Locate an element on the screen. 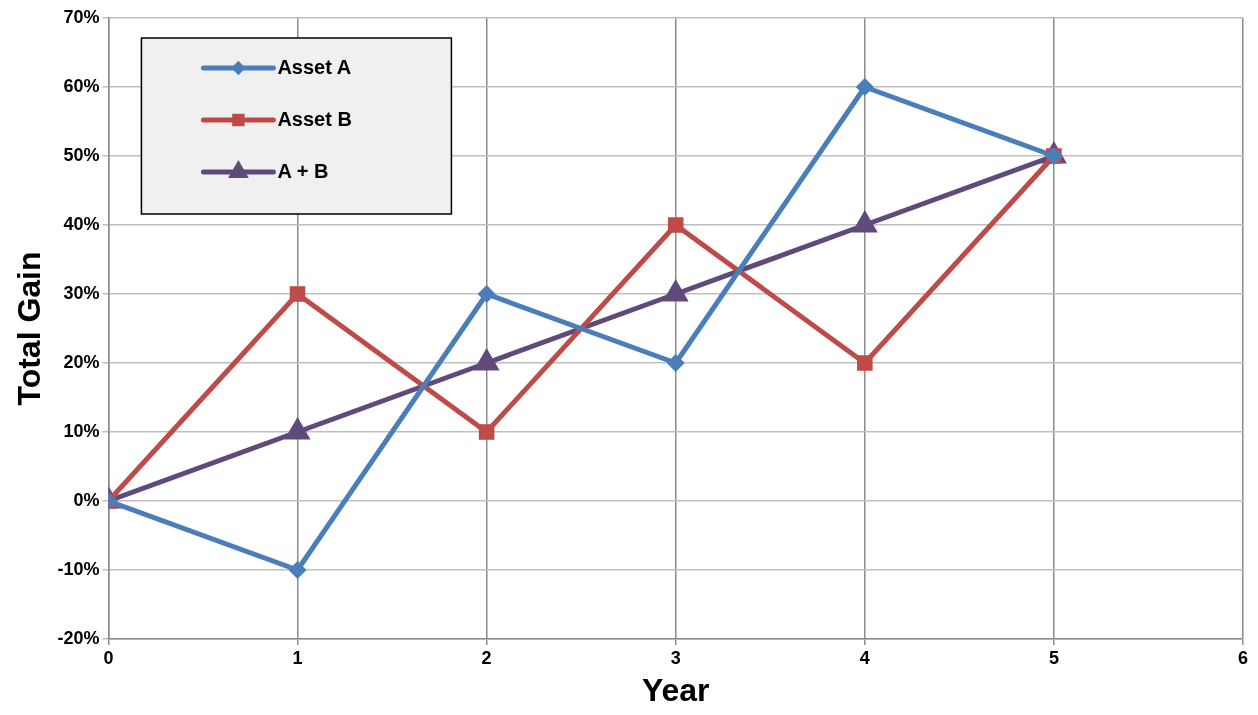 This screenshot has height=715, width=1258. y-tick-label: 10% is located at coordinates (81, 430).